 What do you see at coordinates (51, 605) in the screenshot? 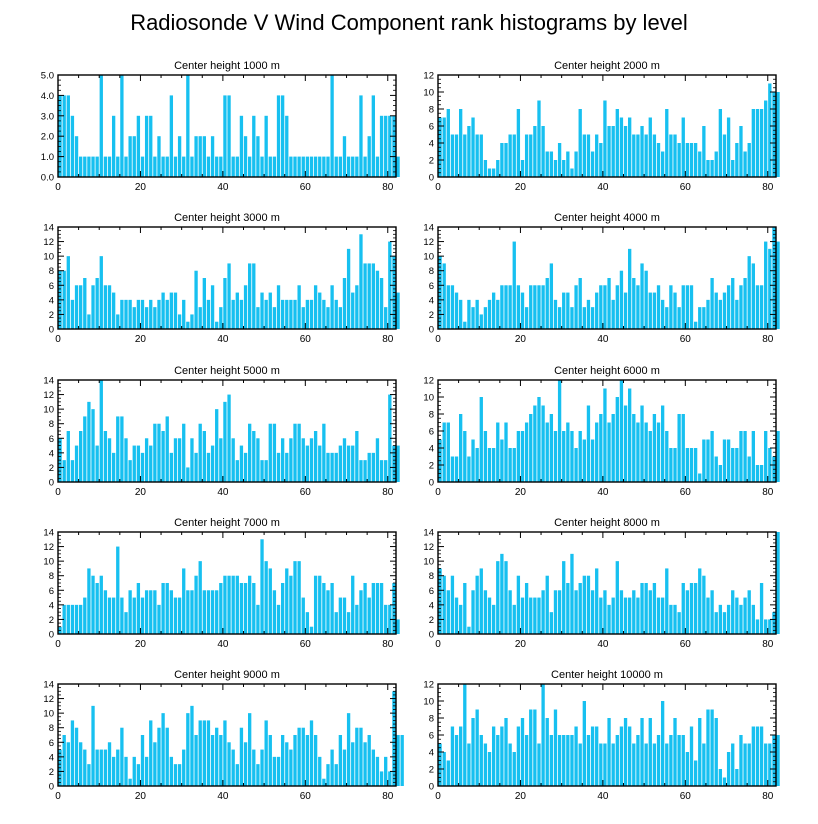
I see `y-tick-label: 4` at bounding box center [51, 605].